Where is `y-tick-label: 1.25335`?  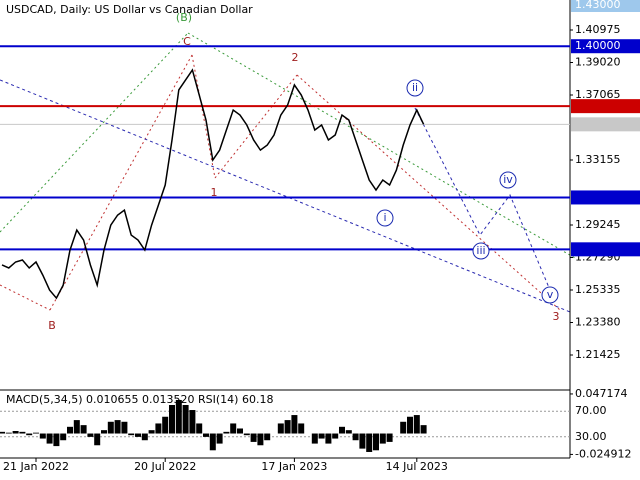 y-tick-label: 1.25335 is located at coordinates (598, 289).